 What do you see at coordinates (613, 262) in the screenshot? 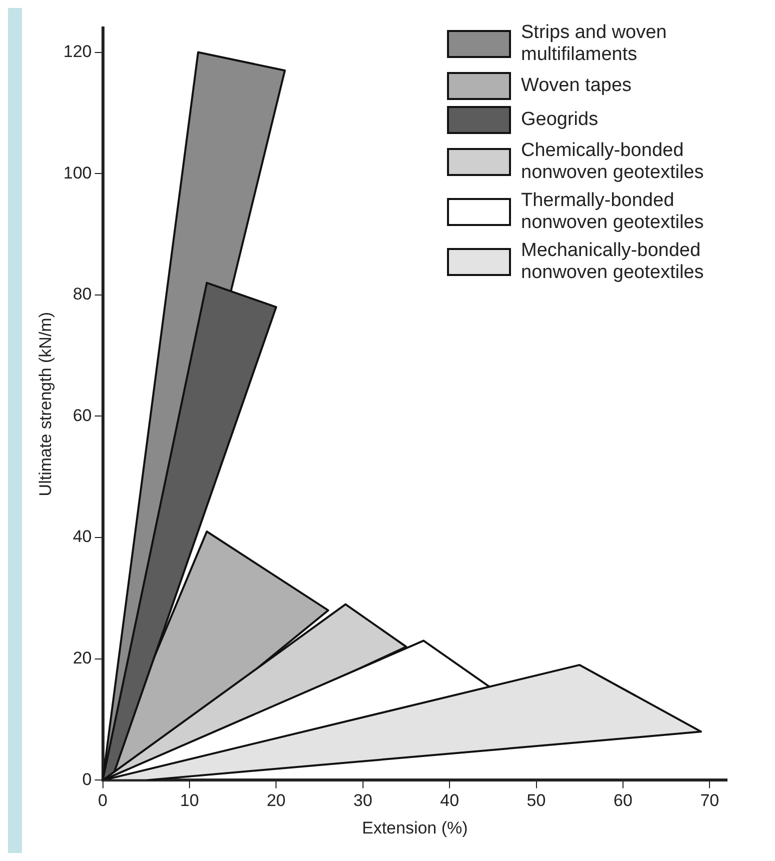
I see `legend-label: Mechanically-bonded nonwoven geotextiles` at bounding box center [613, 262].